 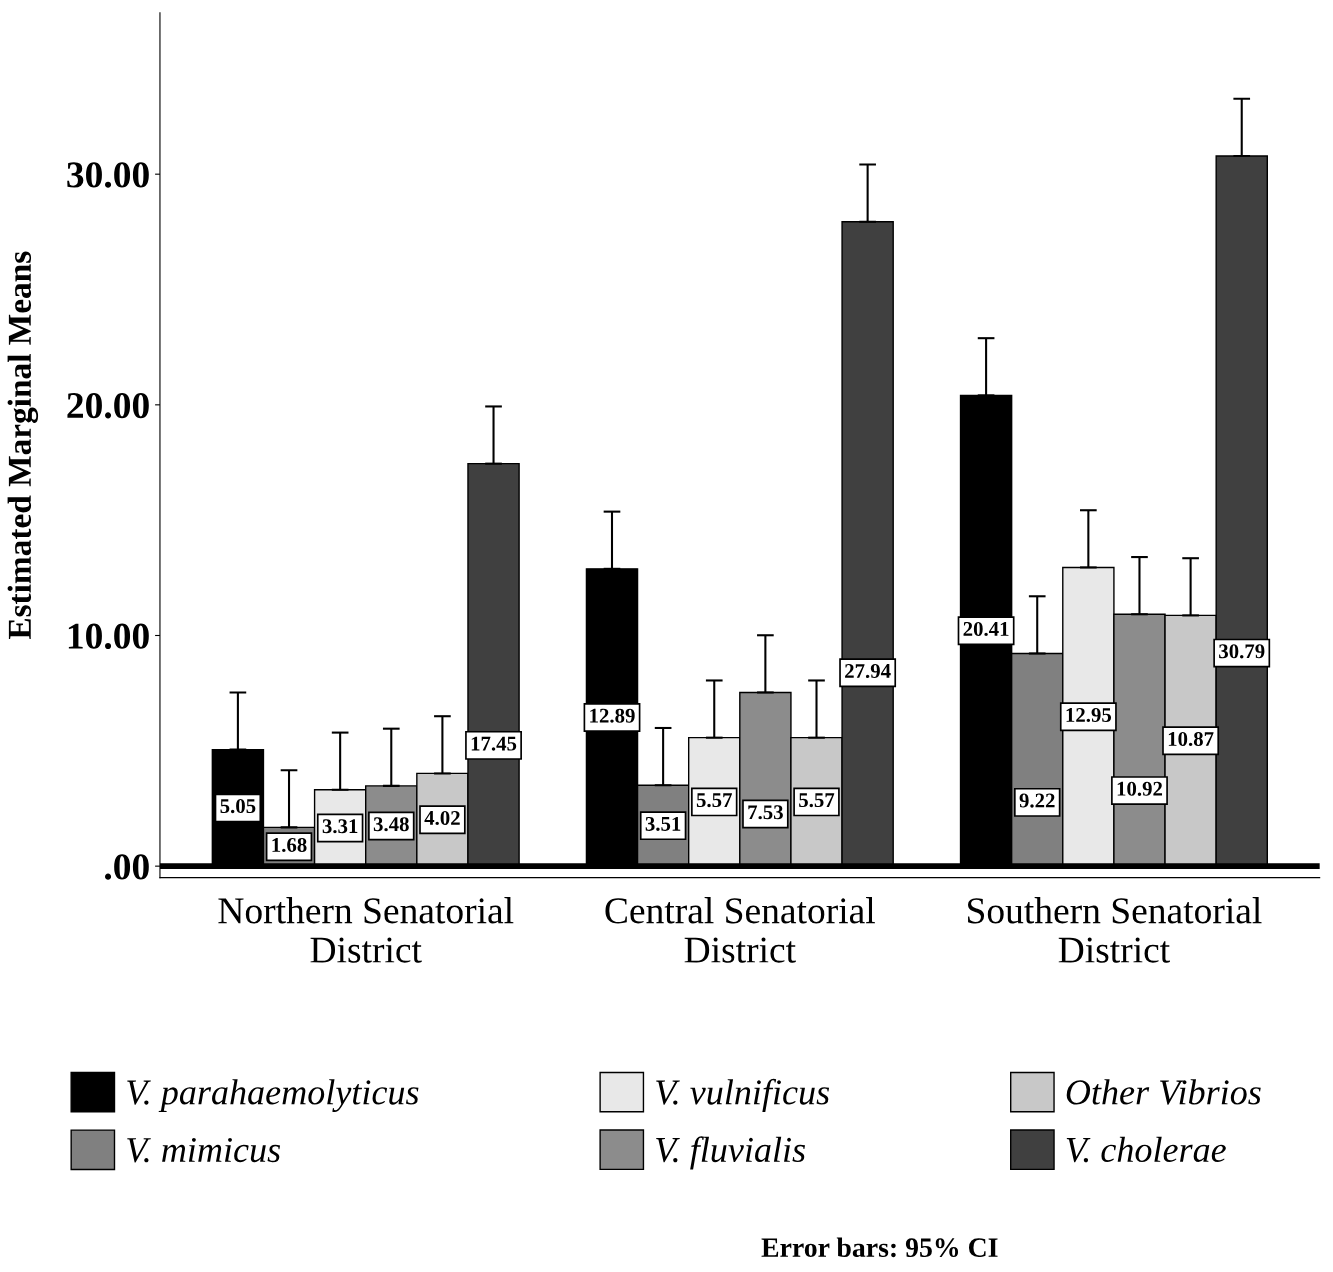 I want to click on legend-label: V. vulnificus, so click(x=743, y=1095).